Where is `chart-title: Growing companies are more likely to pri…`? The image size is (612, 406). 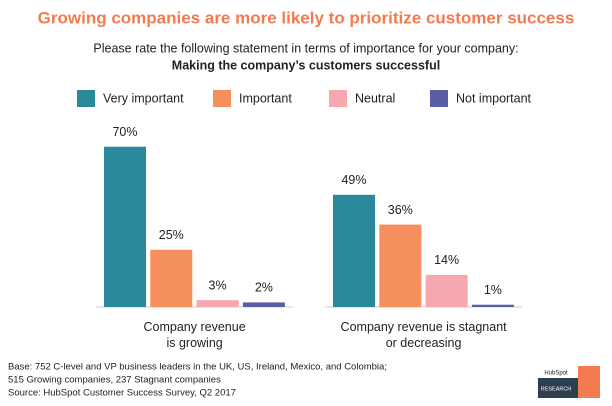
chart-title: Growing companies are more likely to pri… is located at coordinates (306, 17).